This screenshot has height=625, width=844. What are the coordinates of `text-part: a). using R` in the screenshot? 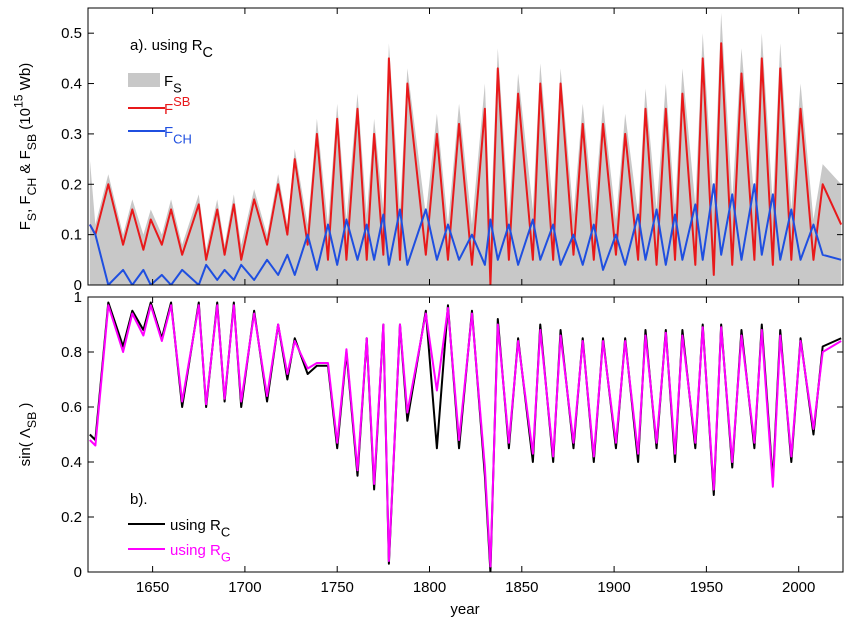 It's located at (166, 45).